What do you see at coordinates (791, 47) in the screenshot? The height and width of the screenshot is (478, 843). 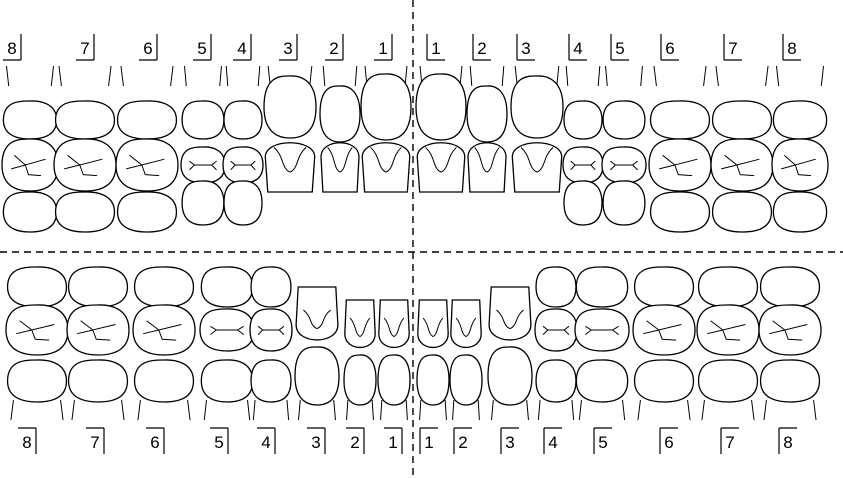 I see `upper-left-label: 8` at bounding box center [791, 47].